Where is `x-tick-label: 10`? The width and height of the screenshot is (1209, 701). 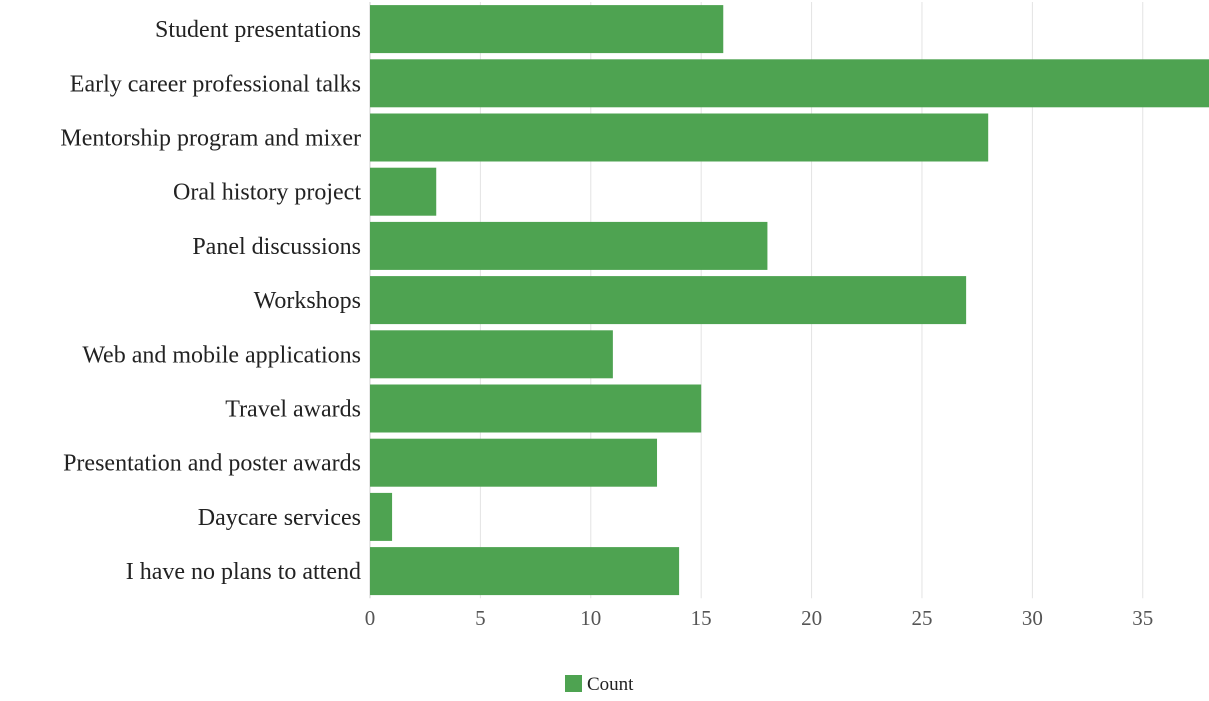 x-tick-label: 10 is located at coordinates (590, 618).